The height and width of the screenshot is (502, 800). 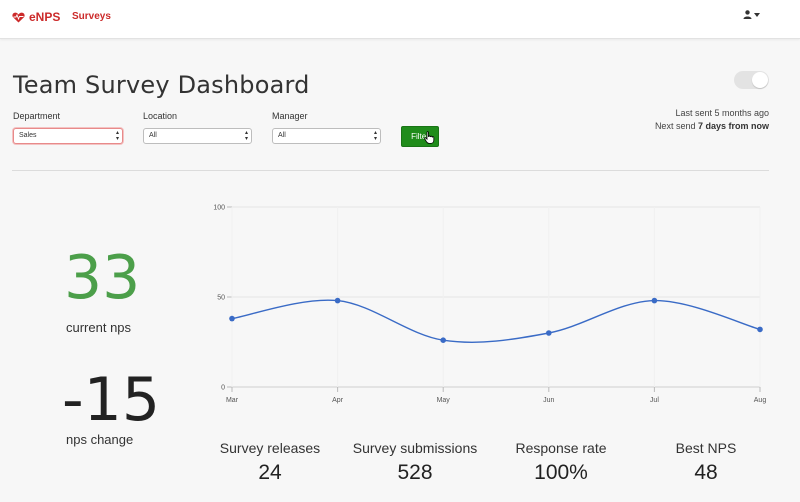 I want to click on brand-link: eNPS, so click(x=36, y=17).